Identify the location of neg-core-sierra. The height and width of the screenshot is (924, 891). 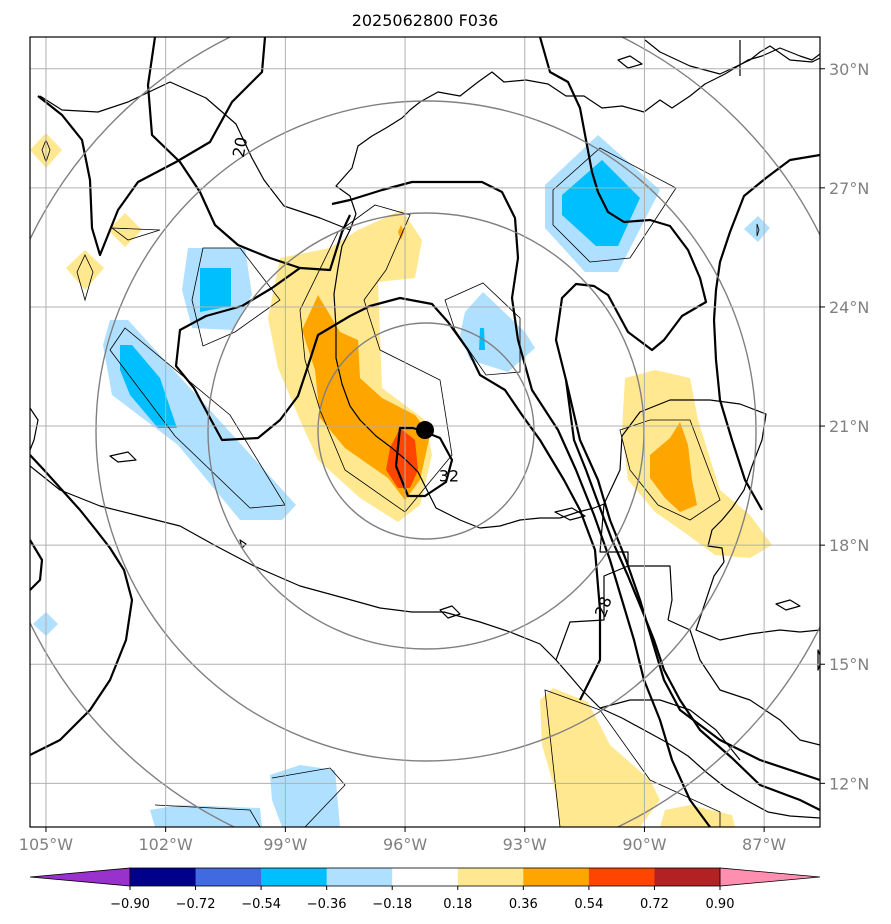
(215, 290).